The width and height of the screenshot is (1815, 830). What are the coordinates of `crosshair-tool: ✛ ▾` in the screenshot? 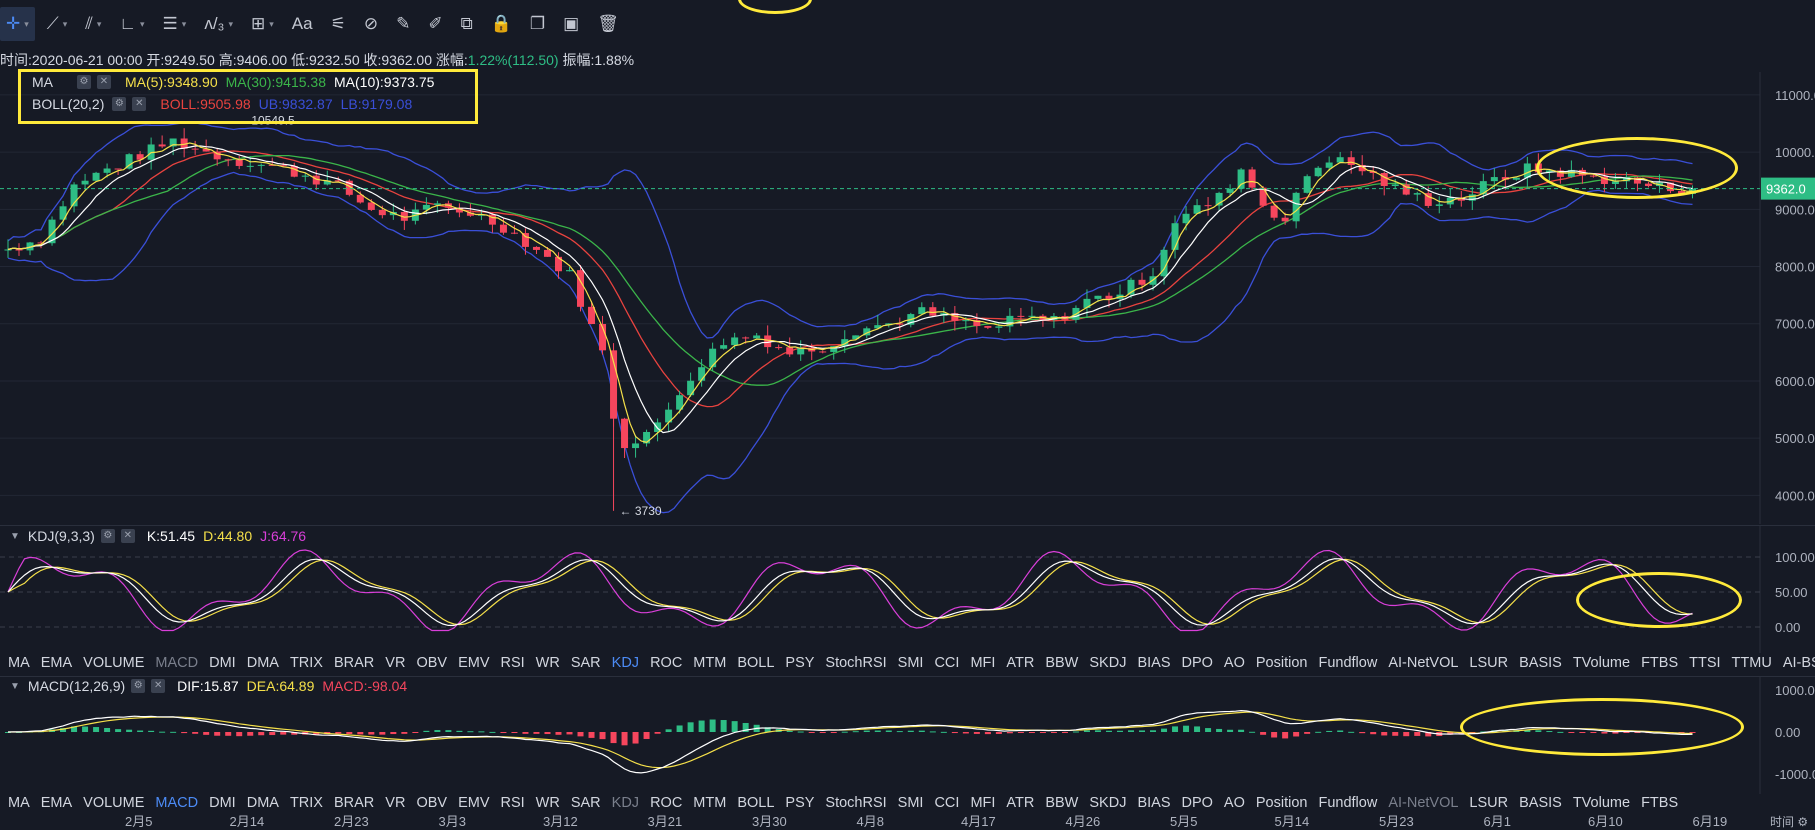 It's located at (17, 24).